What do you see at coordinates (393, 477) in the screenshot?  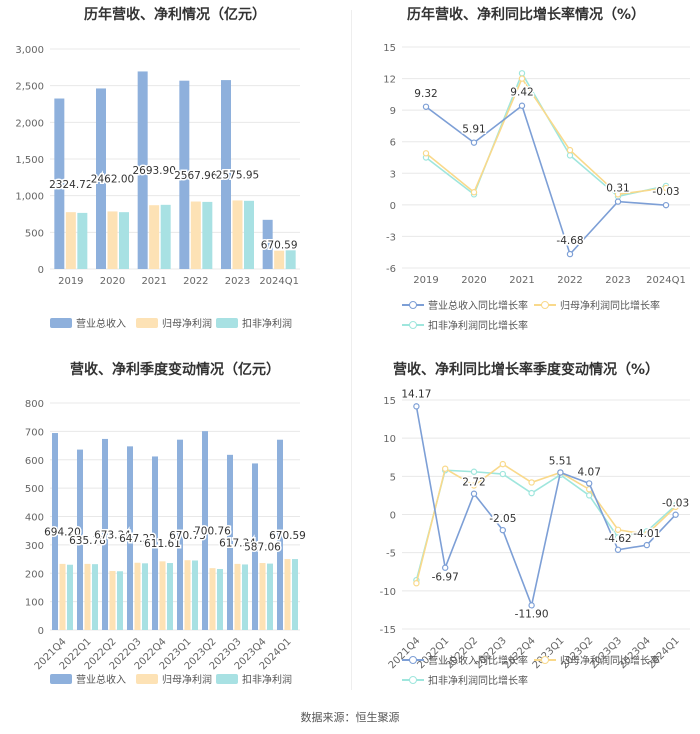 I see `y-tick-label: 5` at bounding box center [393, 477].